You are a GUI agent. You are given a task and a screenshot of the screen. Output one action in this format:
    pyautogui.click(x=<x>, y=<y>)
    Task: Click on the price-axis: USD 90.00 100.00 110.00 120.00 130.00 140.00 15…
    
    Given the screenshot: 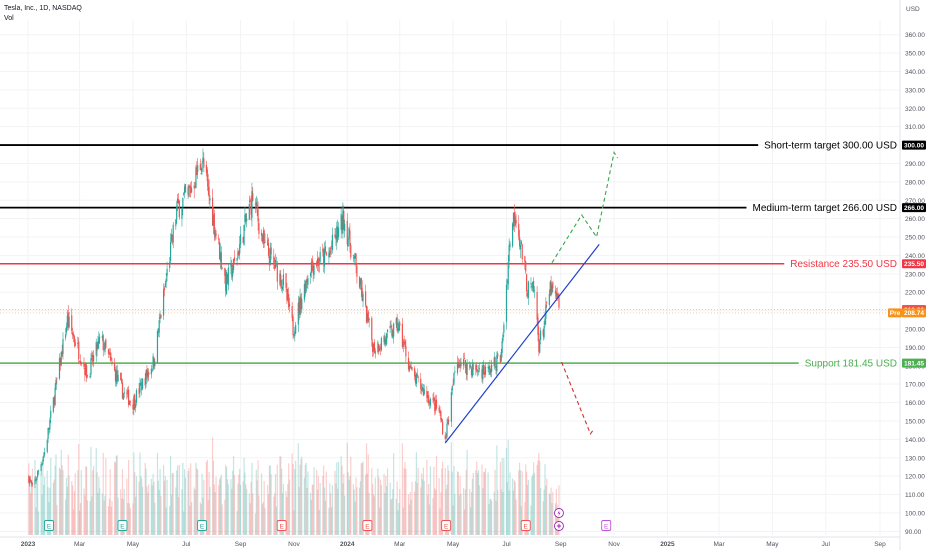 What is the action you would take?
    pyautogui.click(x=910, y=275)
    